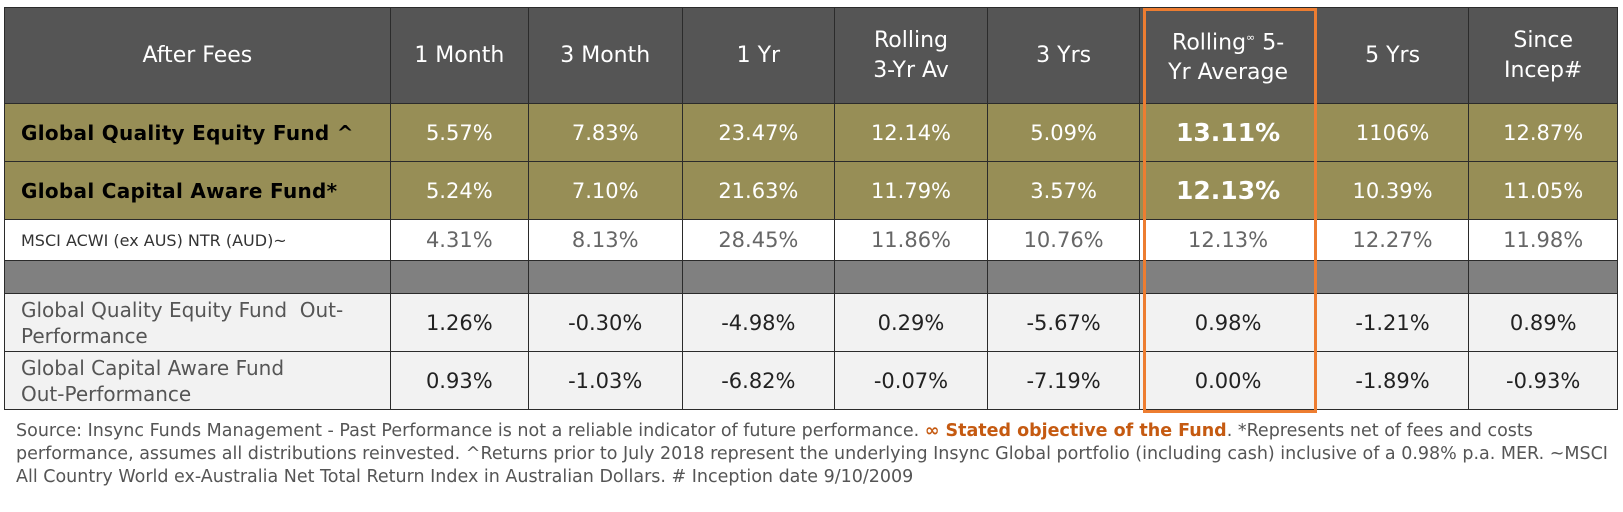 This screenshot has height=512, width=1623. What do you see at coordinates (1251, 37) in the screenshot?
I see `infinity-symbol: ∞` at bounding box center [1251, 37].